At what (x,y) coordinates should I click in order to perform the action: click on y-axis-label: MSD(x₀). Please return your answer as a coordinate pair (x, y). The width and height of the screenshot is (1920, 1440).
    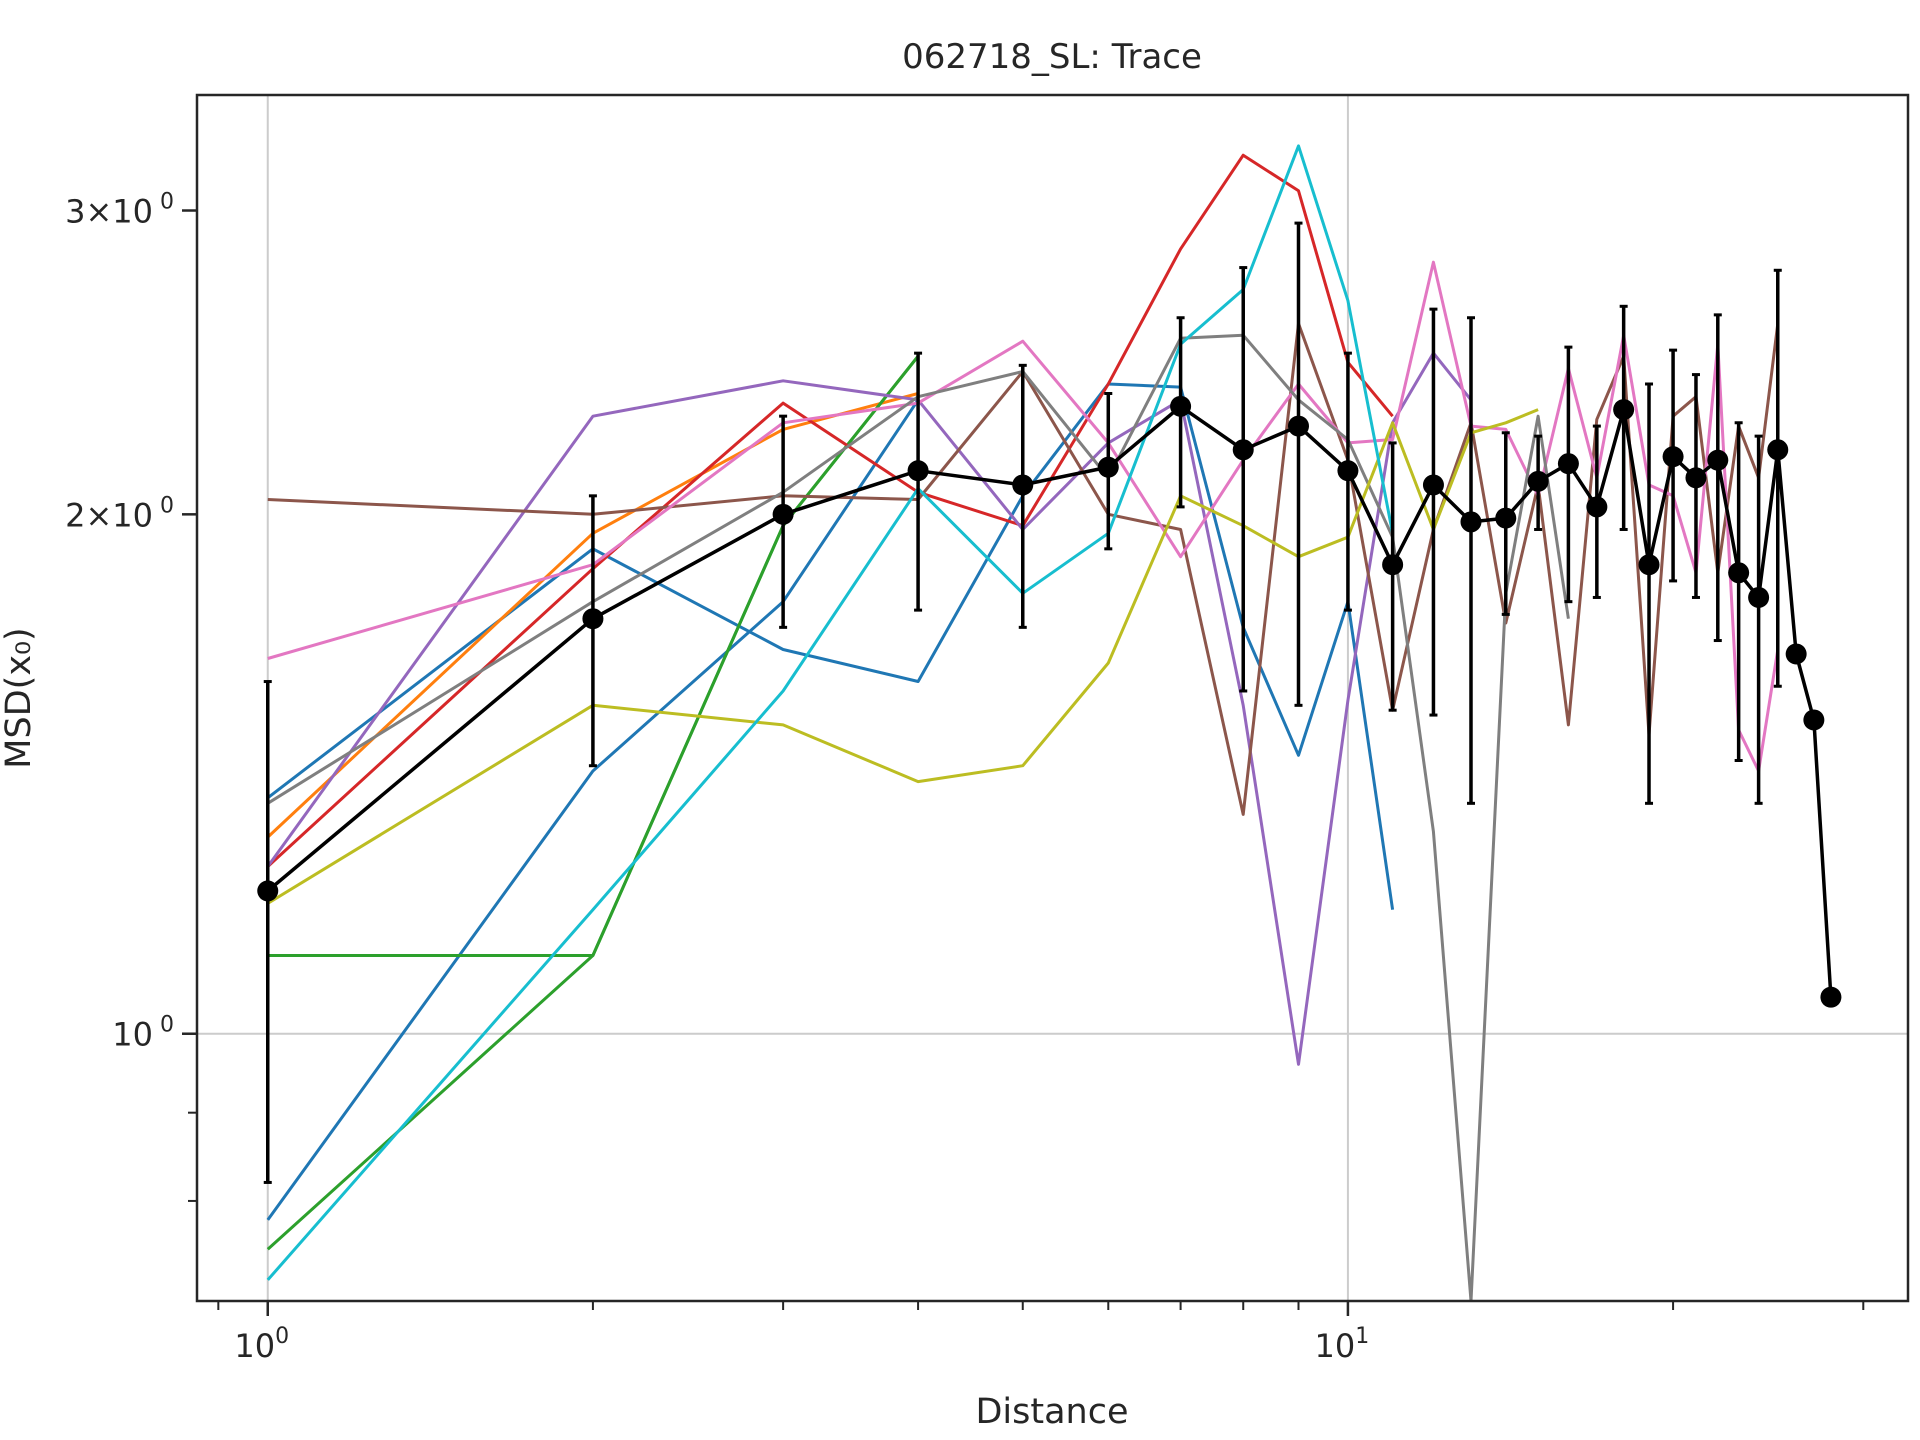
    Looking at the image, I should click on (19, 697).